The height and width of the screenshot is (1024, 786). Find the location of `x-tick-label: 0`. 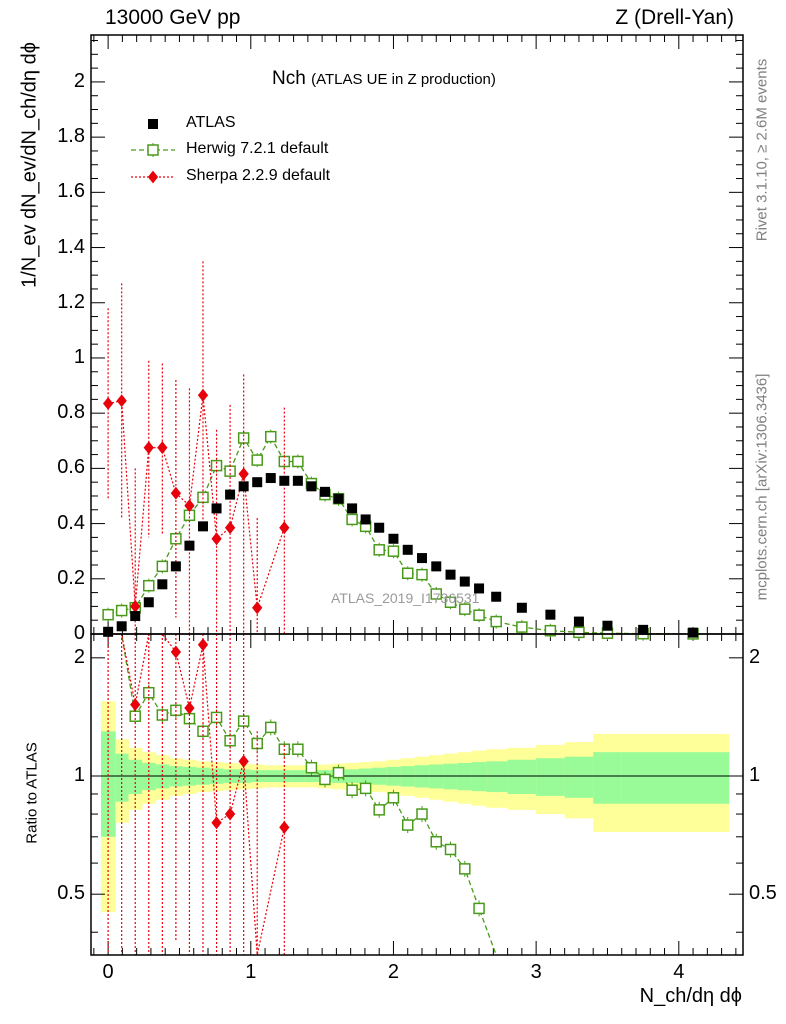

x-tick-label: 0 is located at coordinates (108, 972).